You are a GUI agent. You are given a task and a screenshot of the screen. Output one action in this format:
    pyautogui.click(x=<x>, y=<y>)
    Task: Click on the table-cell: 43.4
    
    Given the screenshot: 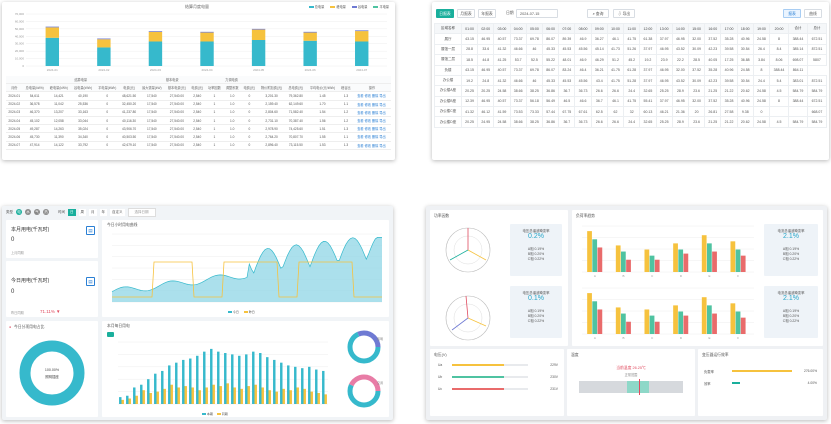 What is the action you would take?
    pyautogui.click(x=599, y=80)
    